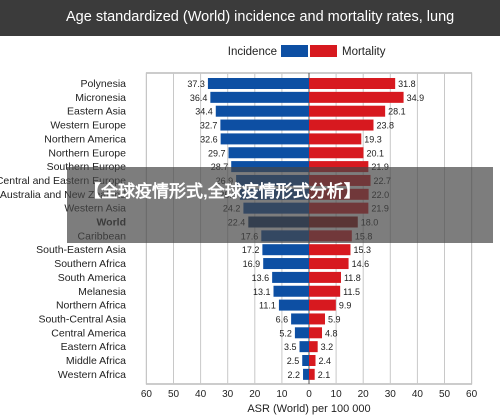 The image size is (500, 419). Describe the element at coordinates (331, 333) in the screenshot. I see `value-label-mortality: 4.8` at that location.